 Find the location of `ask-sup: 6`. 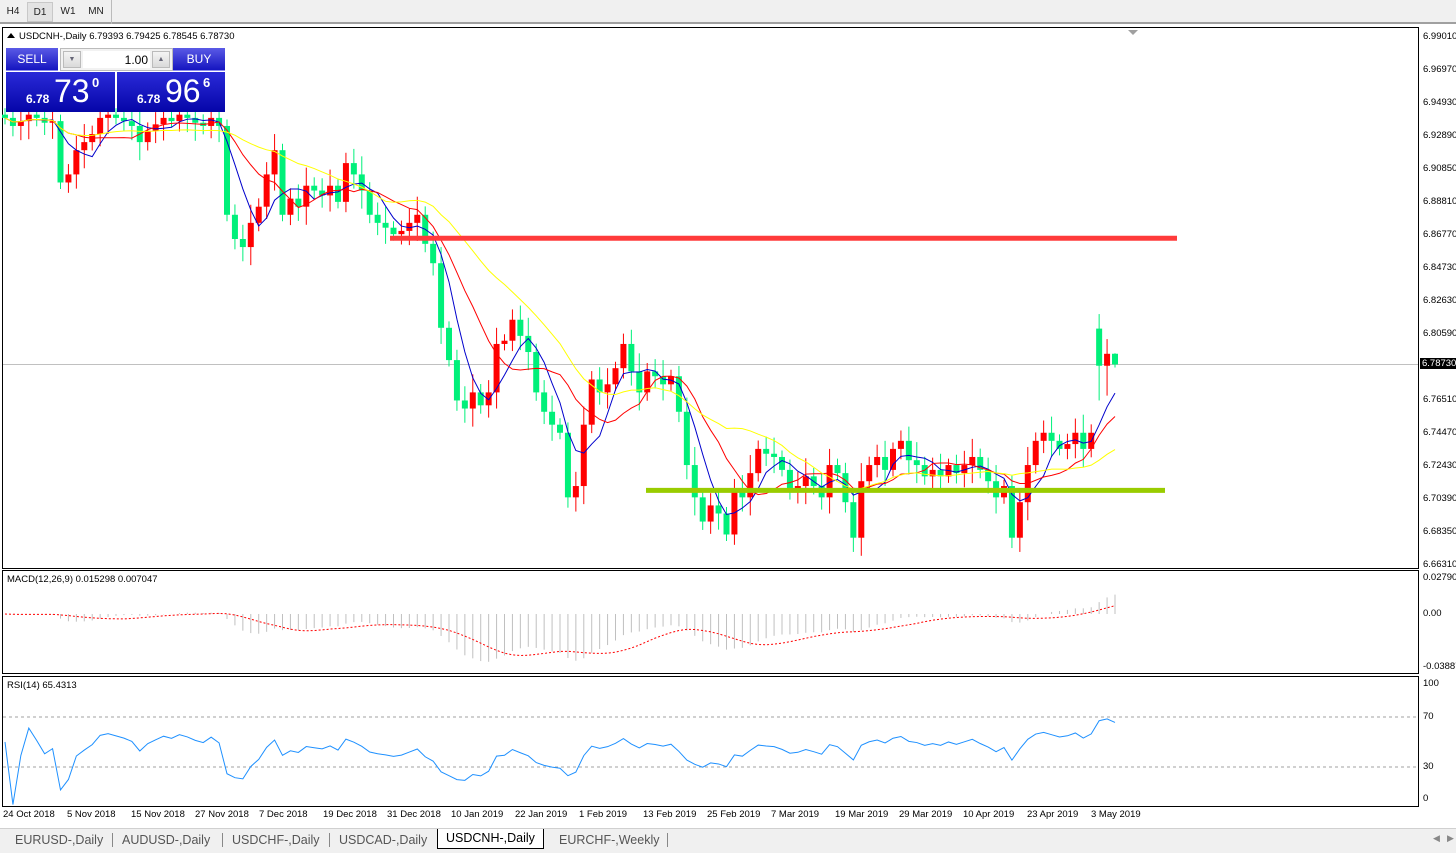

ask-sup: 6 is located at coordinates (207, 82).